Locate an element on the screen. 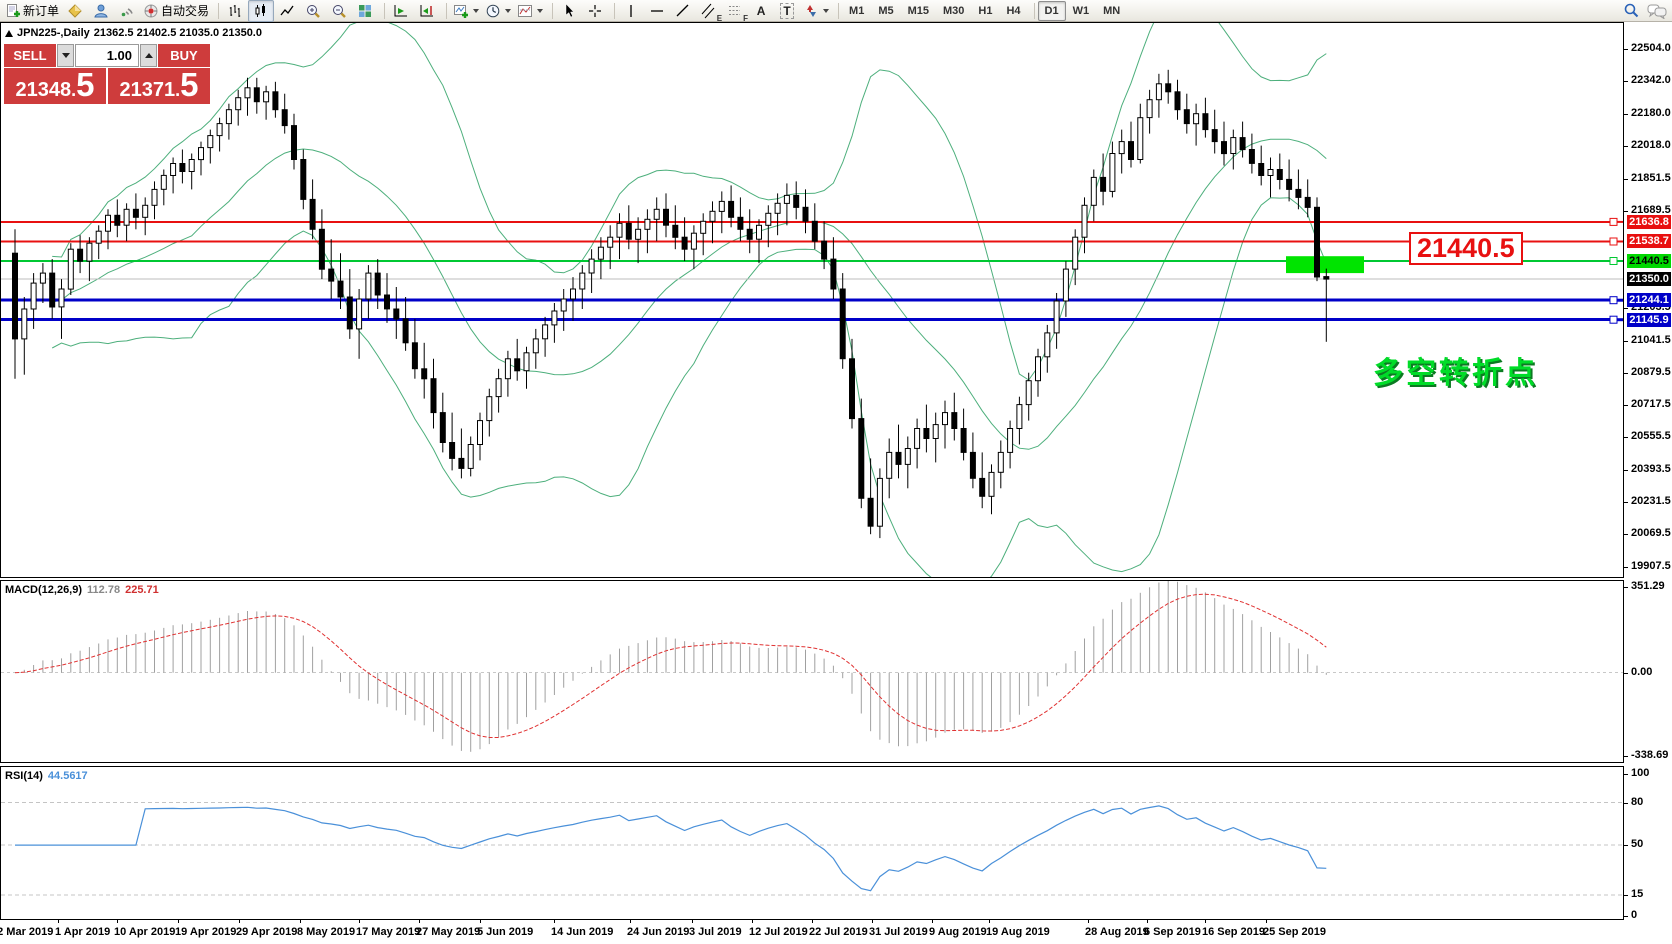  volume-input: 1.00 is located at coordinates (107, 55).